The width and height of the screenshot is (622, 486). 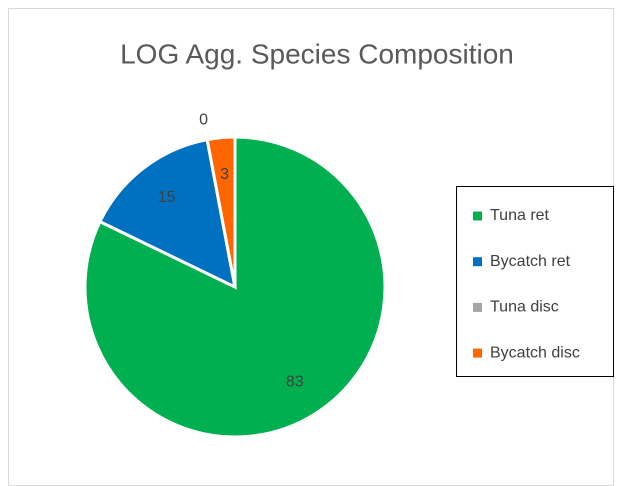 I want to click on legend, so click(x=535, y=281).